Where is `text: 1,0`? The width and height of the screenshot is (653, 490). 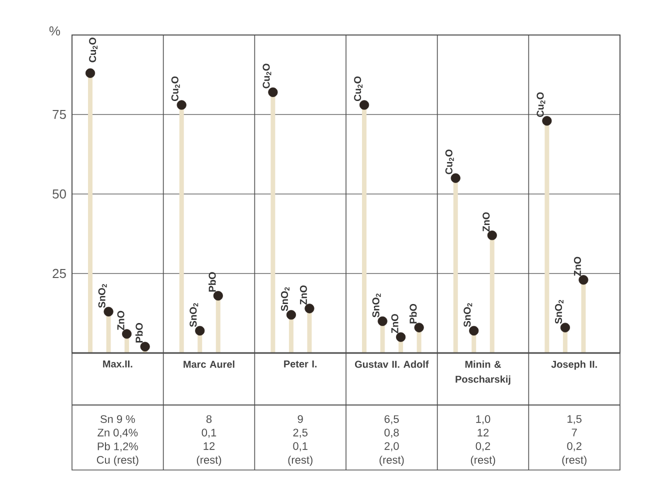
text: 1,0 is located at coordinates (483, 419).